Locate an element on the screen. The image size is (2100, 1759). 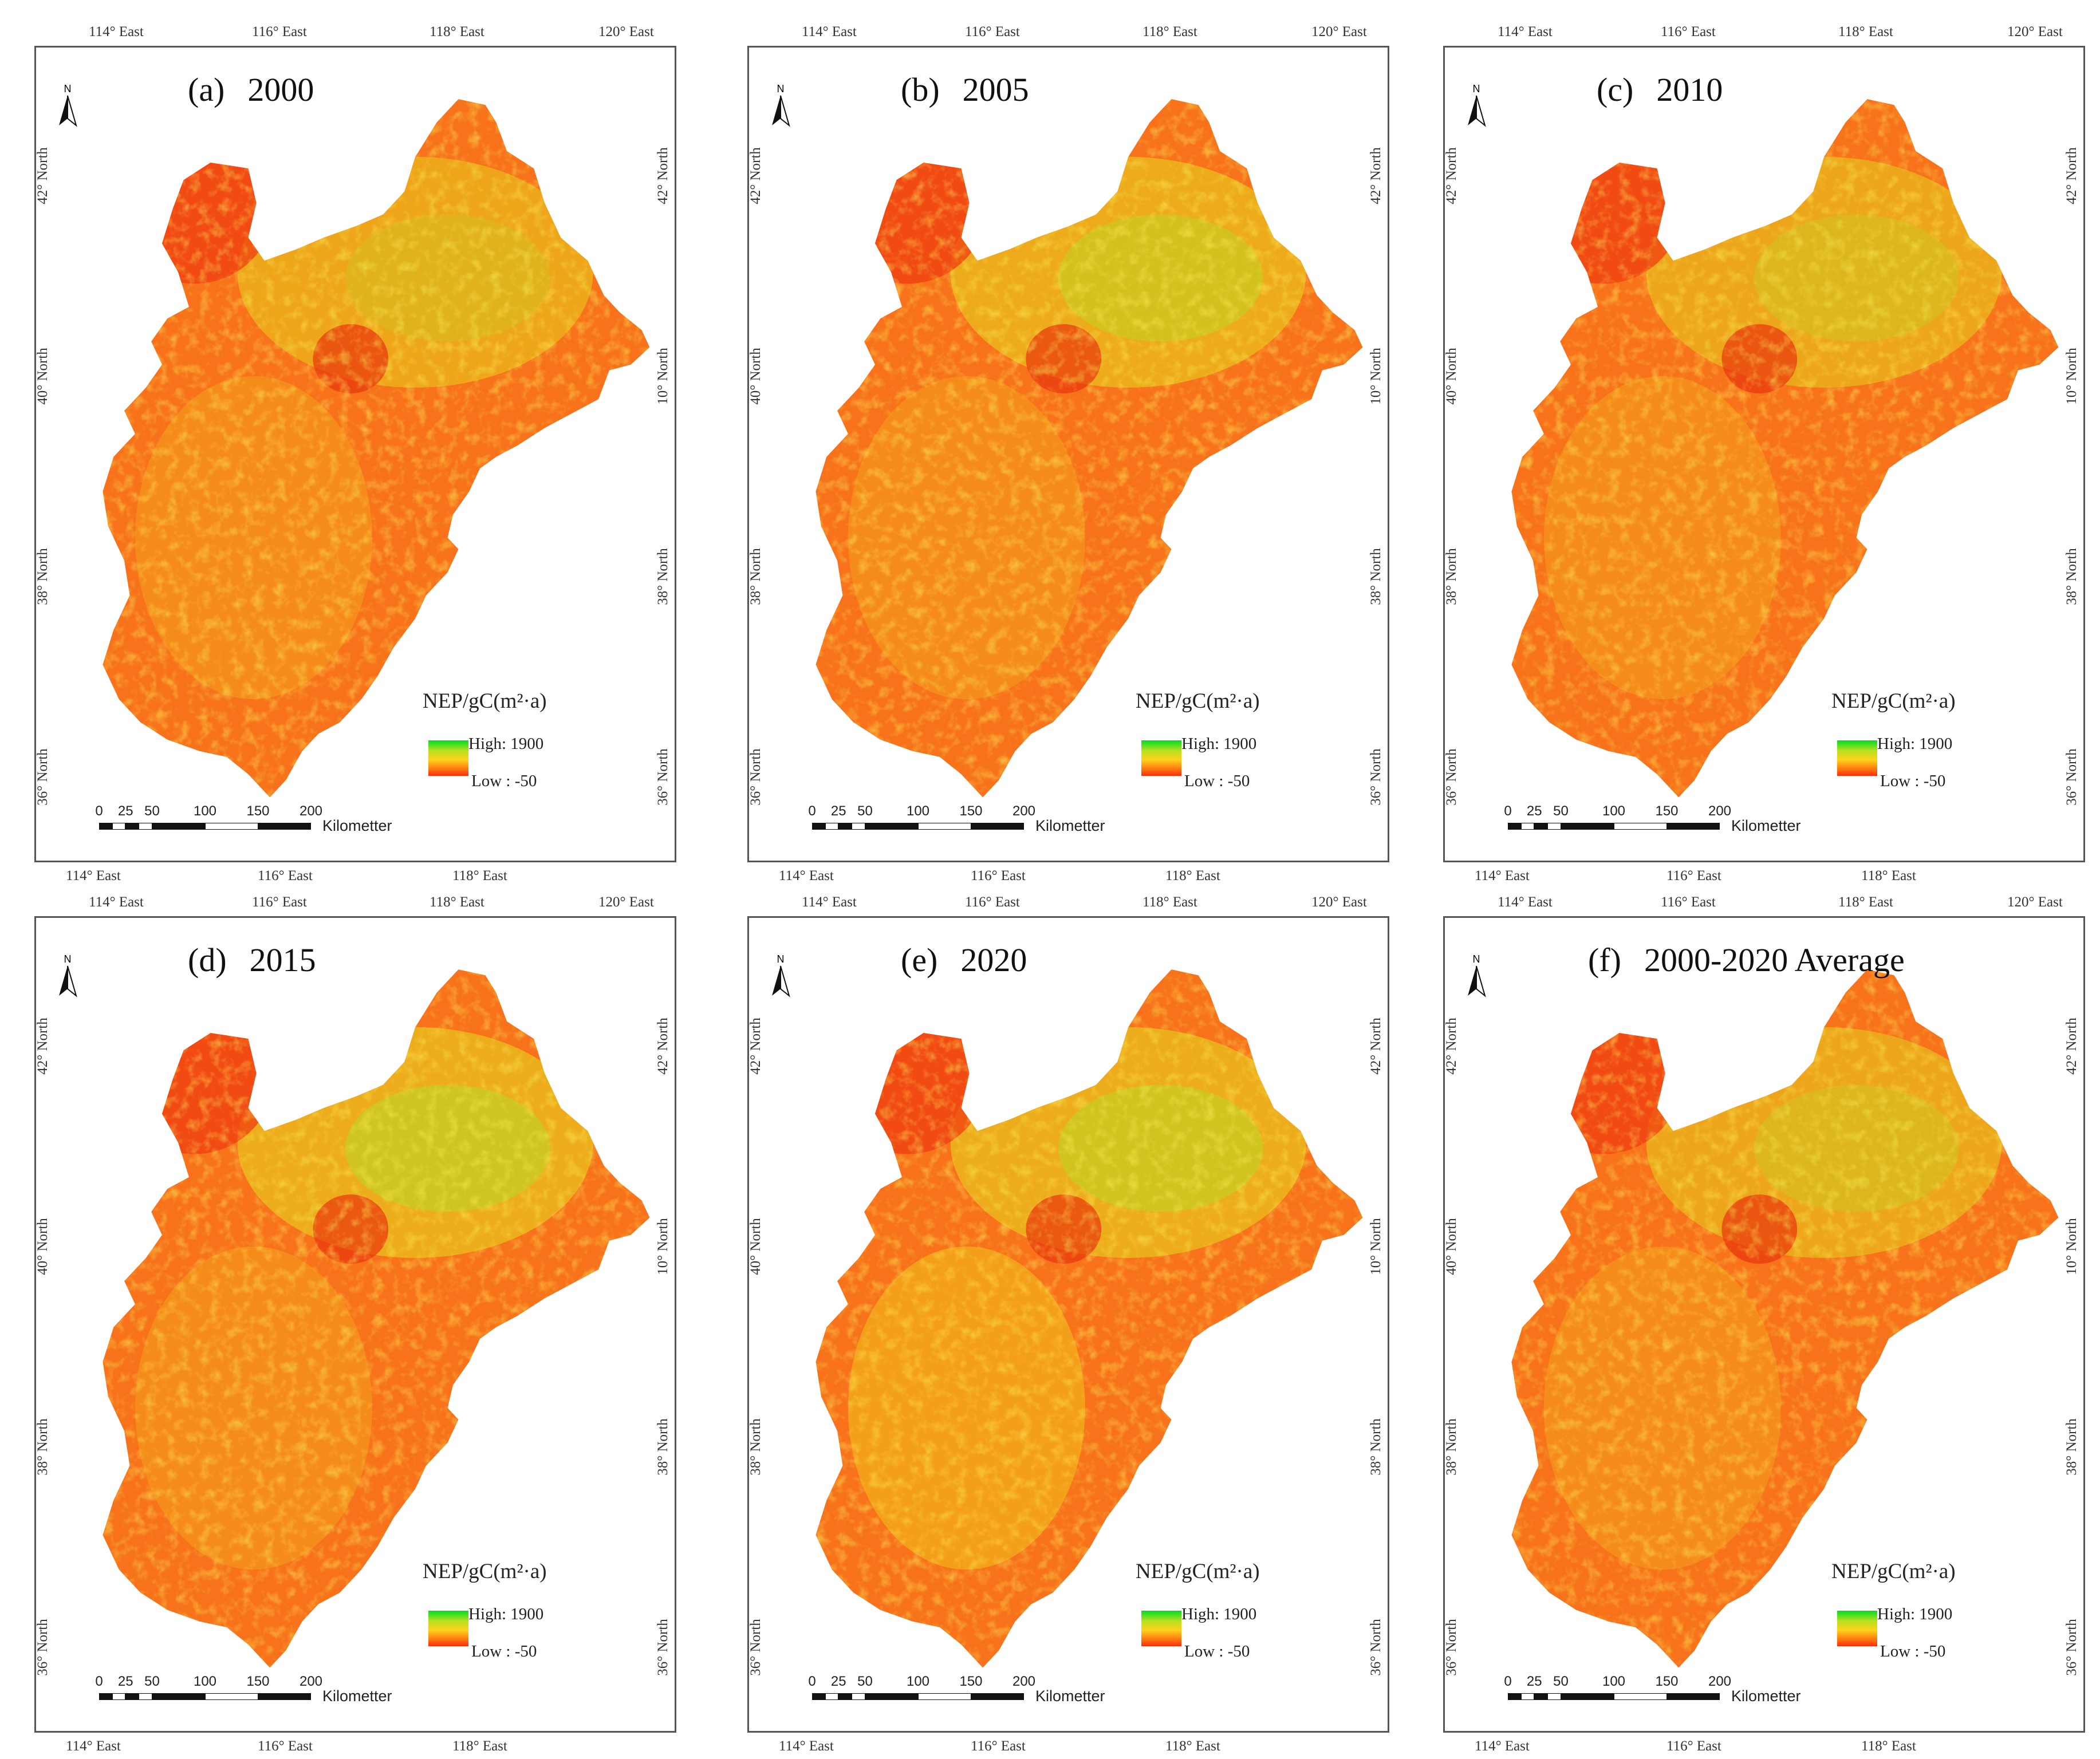
lat-tick-left: 38° North is located at coordinates (1451, 1447).